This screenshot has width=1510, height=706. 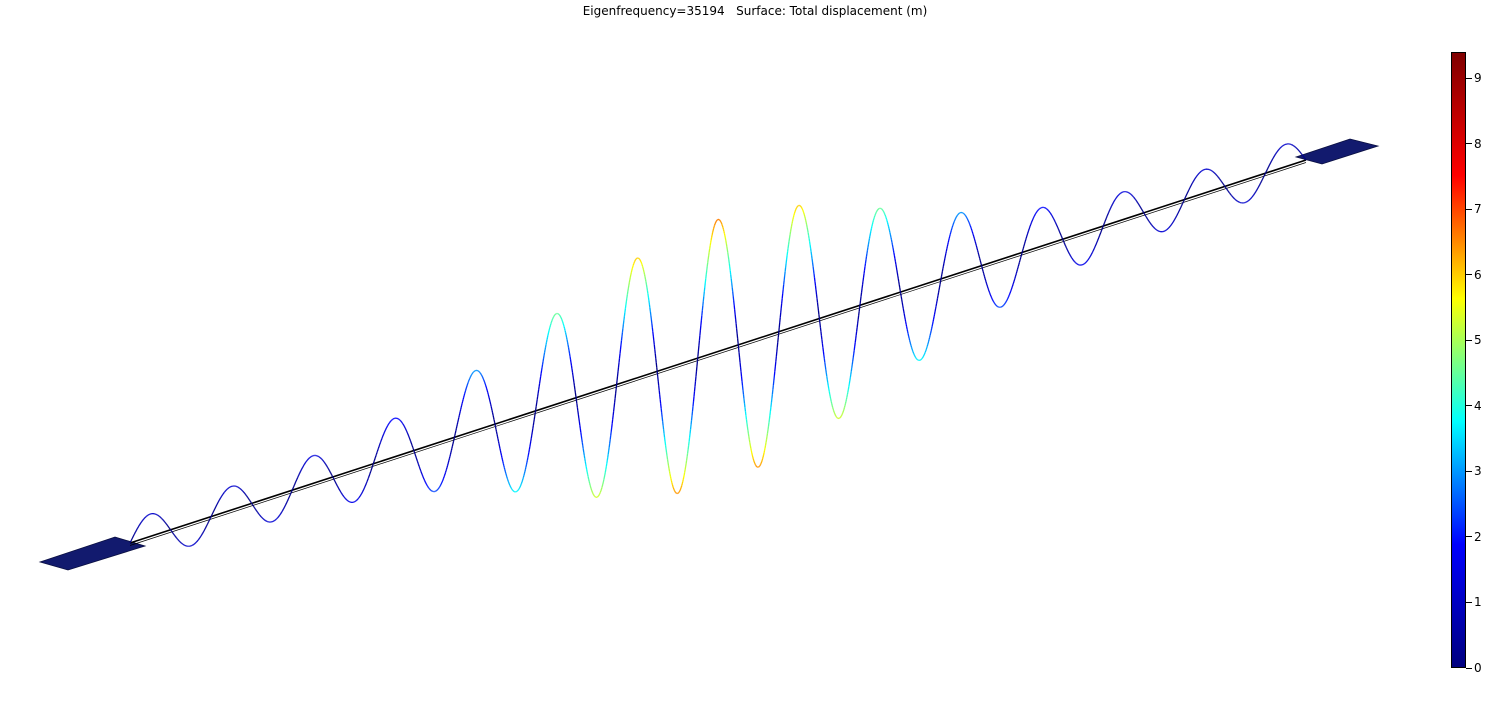 What do you see at coordinates (1478, 209) in the screenshot?
I see `color-legend-tick-label: 7` at bounding box center [1478, 209].